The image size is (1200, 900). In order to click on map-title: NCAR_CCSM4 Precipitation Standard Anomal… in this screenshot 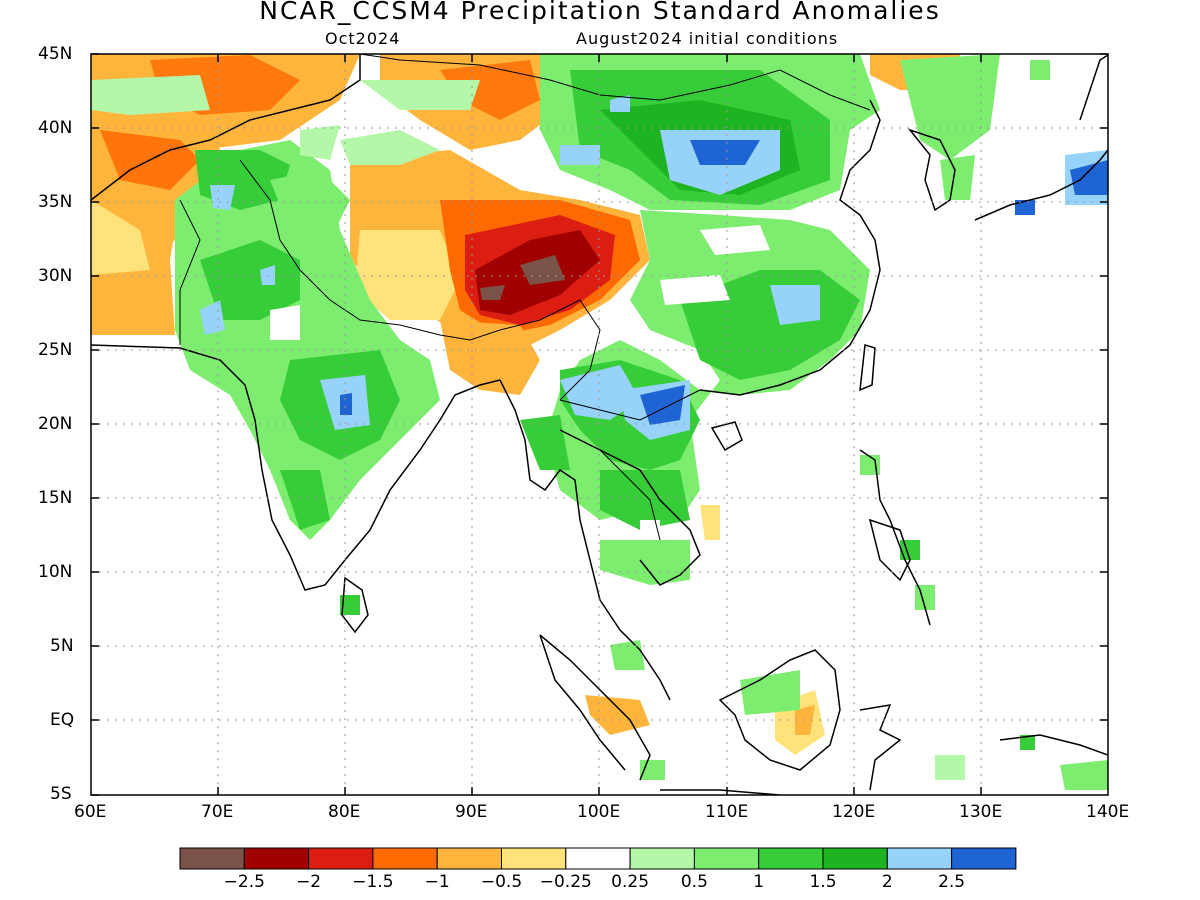, I will do `click(600, 12)`.